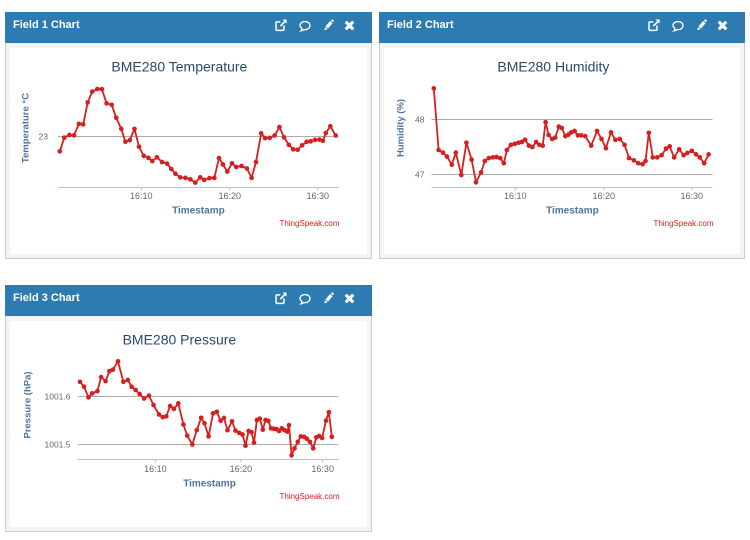 The height and width of the screenshot is (540, 750). Describe the element at coordinates (58, 397) in the screenshot. I see `svg-text: 1001.6` at that location.